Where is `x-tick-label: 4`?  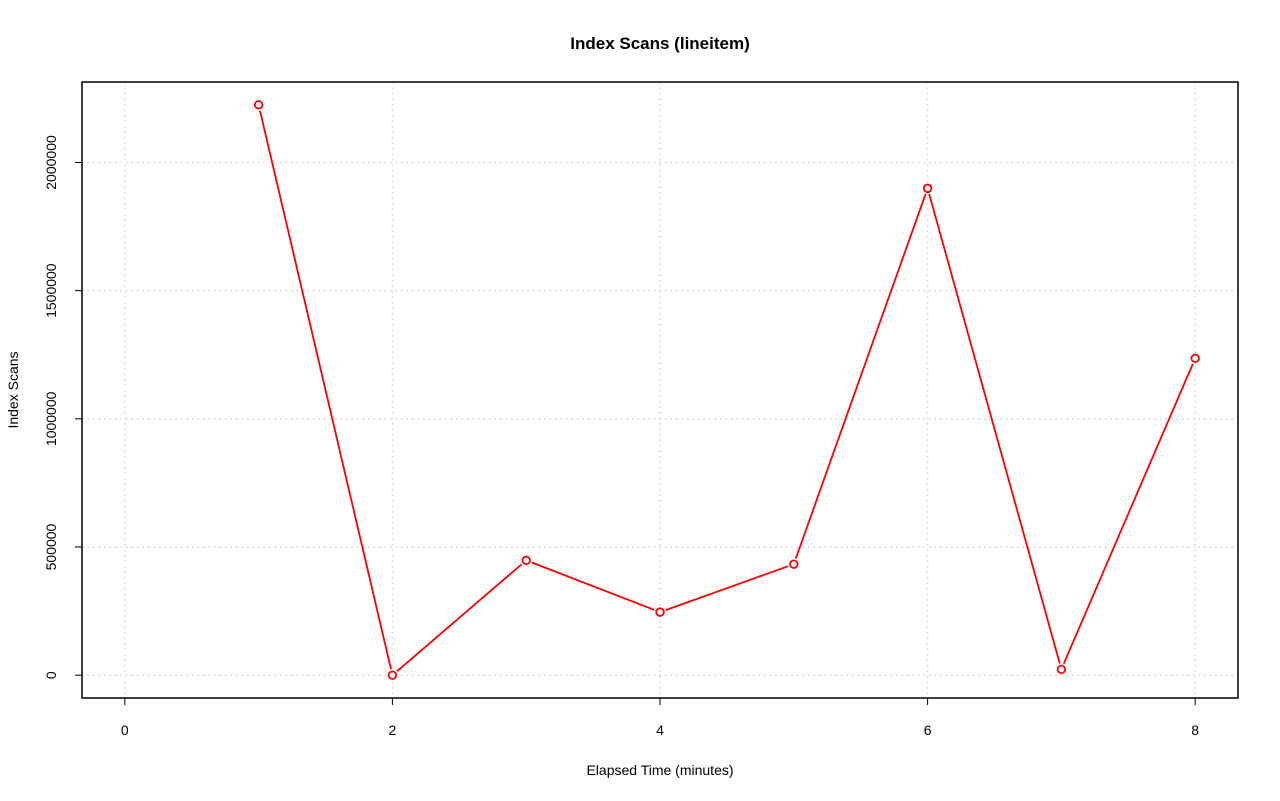 x-tick-label: 4 is located at coordinates (660, 730).